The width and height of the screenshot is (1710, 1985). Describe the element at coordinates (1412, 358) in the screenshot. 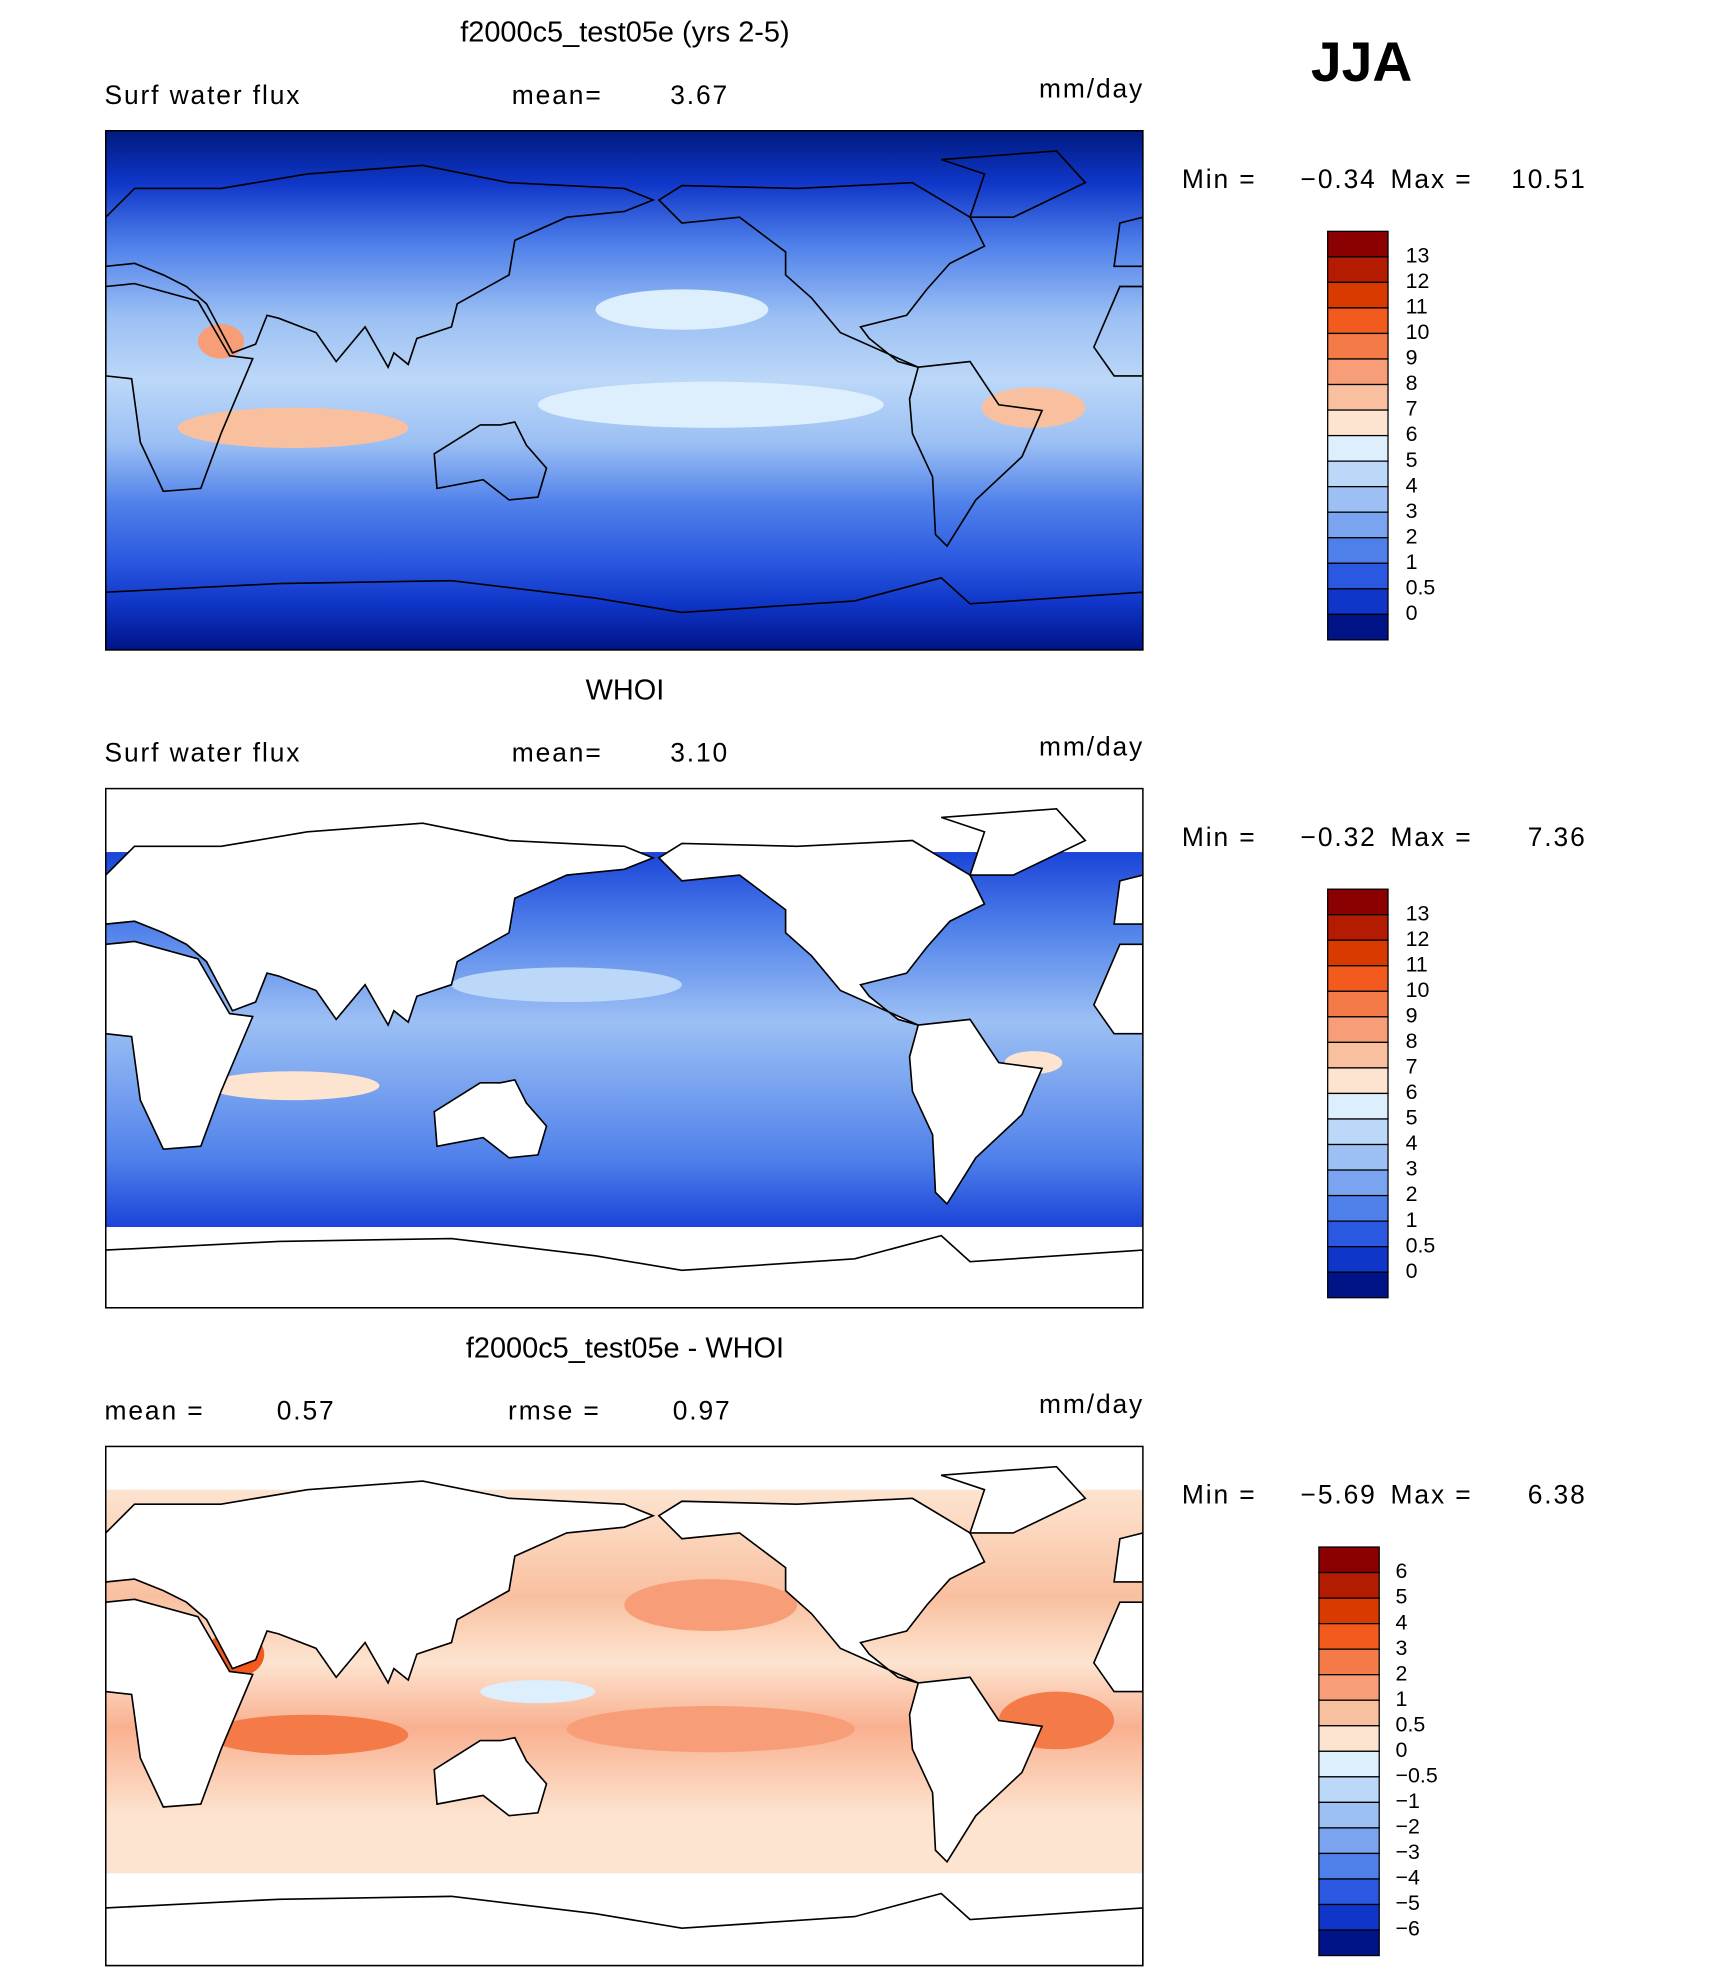

I see `colorbar-label: 9` at that location.